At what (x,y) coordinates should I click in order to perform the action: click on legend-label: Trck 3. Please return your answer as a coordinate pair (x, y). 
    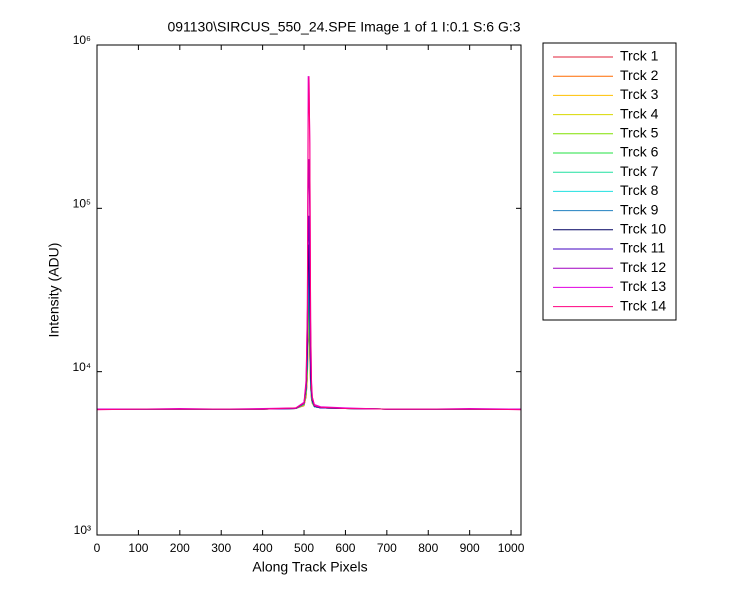
    Looking at the image, I should click on (639, 94).